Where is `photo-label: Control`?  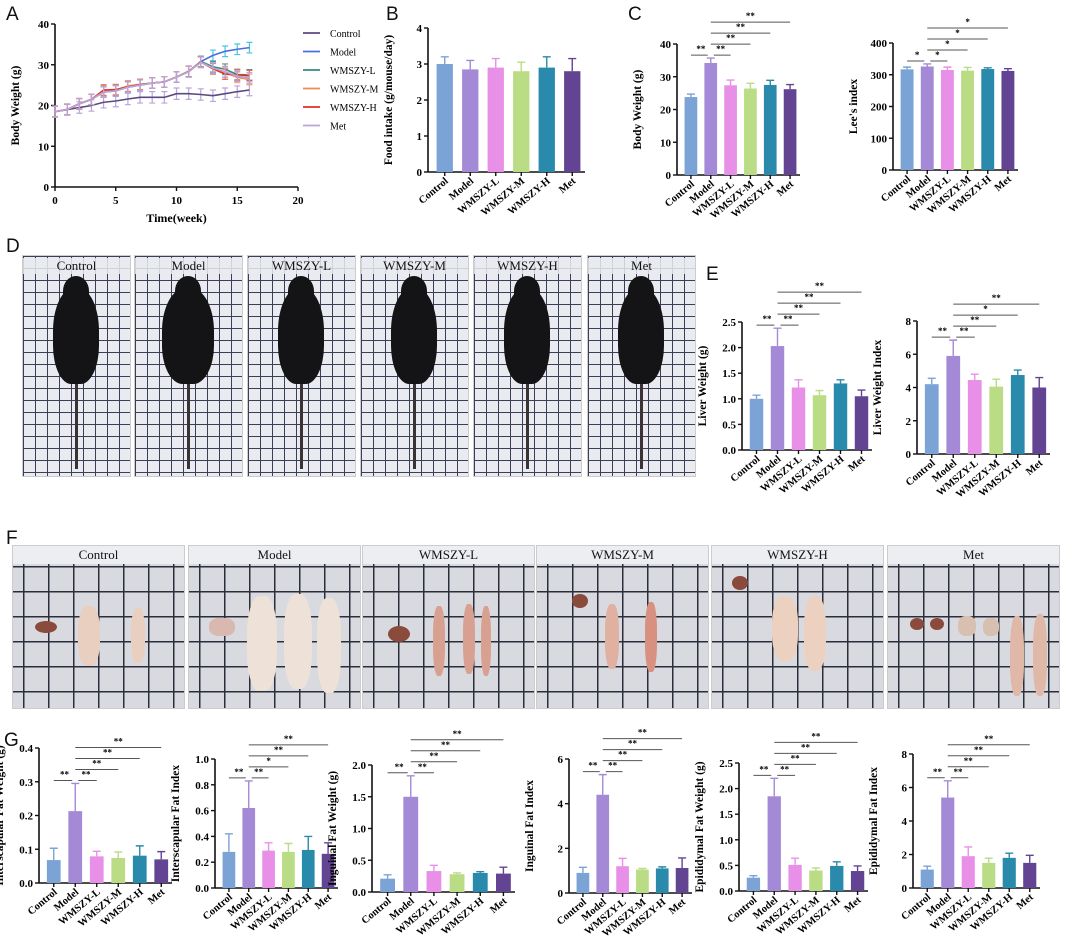
photo-label: Control is located at coordinates (76, 266).